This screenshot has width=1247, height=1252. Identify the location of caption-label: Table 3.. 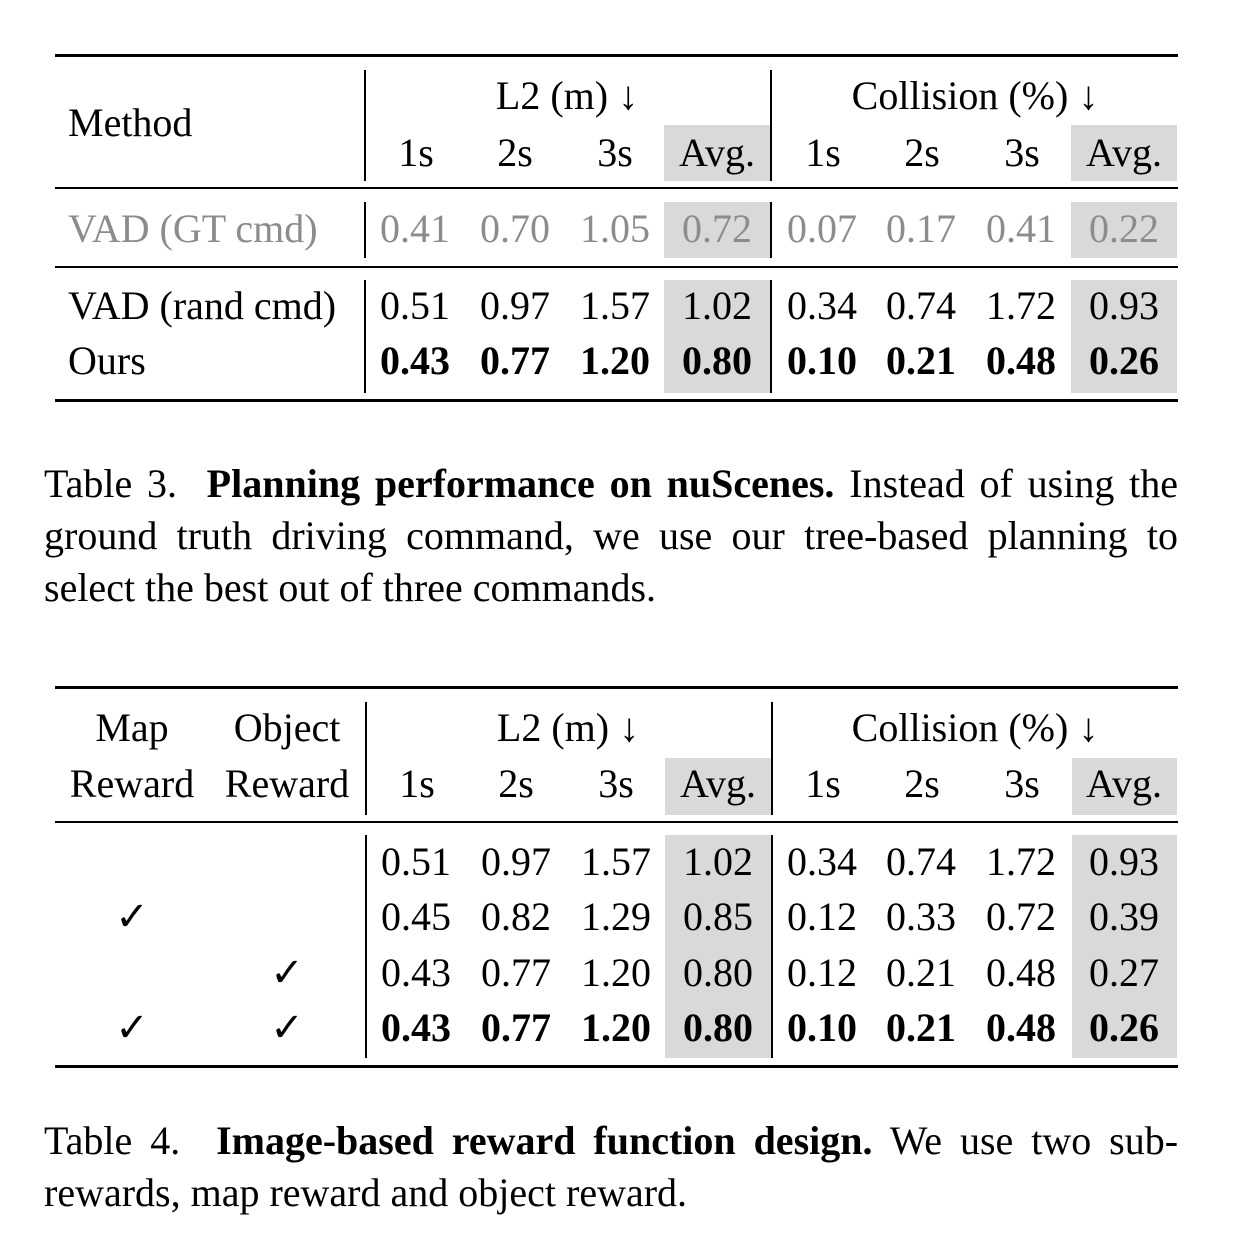
(111, 483).